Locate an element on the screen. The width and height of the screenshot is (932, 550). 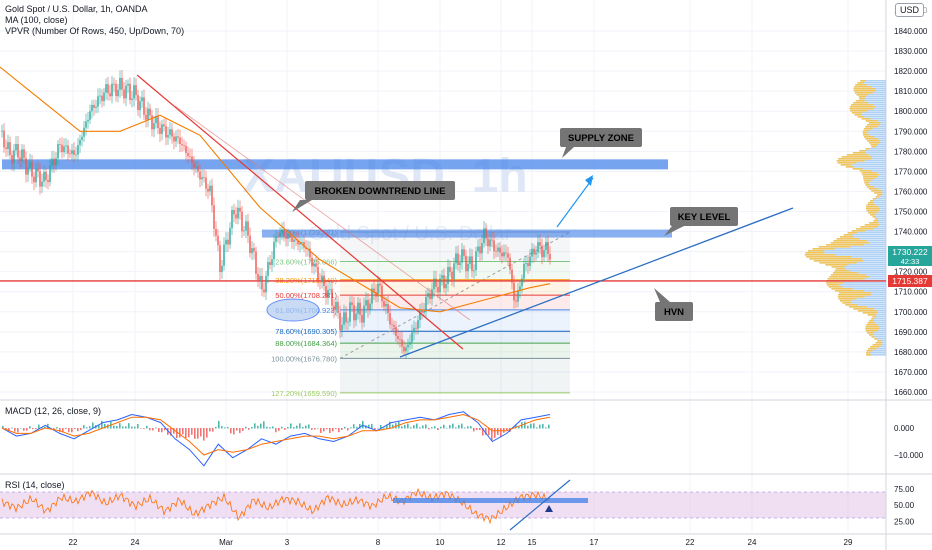
macd-title: MACD (12, 26, close, 9) is located at coordinates (53, 411).